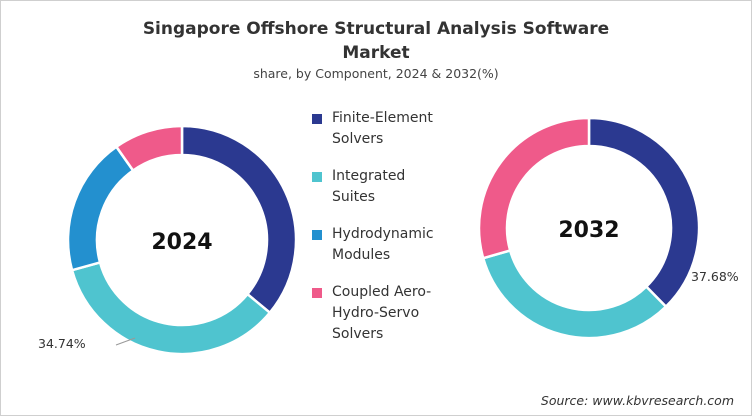 This screenshot has height=416, width=752. I want to click on legend-item: Finite-Element Solvers, so click(392, 129).